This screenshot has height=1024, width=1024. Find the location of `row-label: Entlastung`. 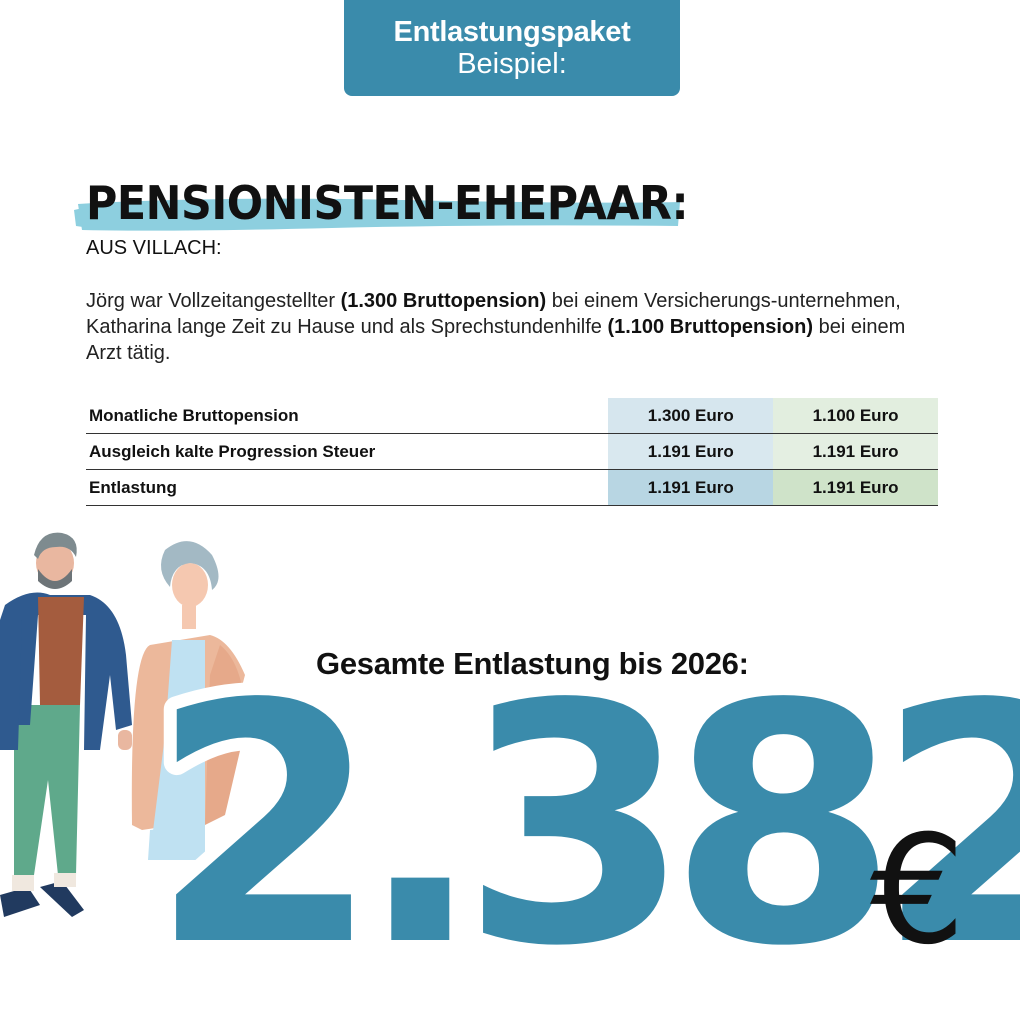

row-label: Entlastung is located at coordinates (347, 487).